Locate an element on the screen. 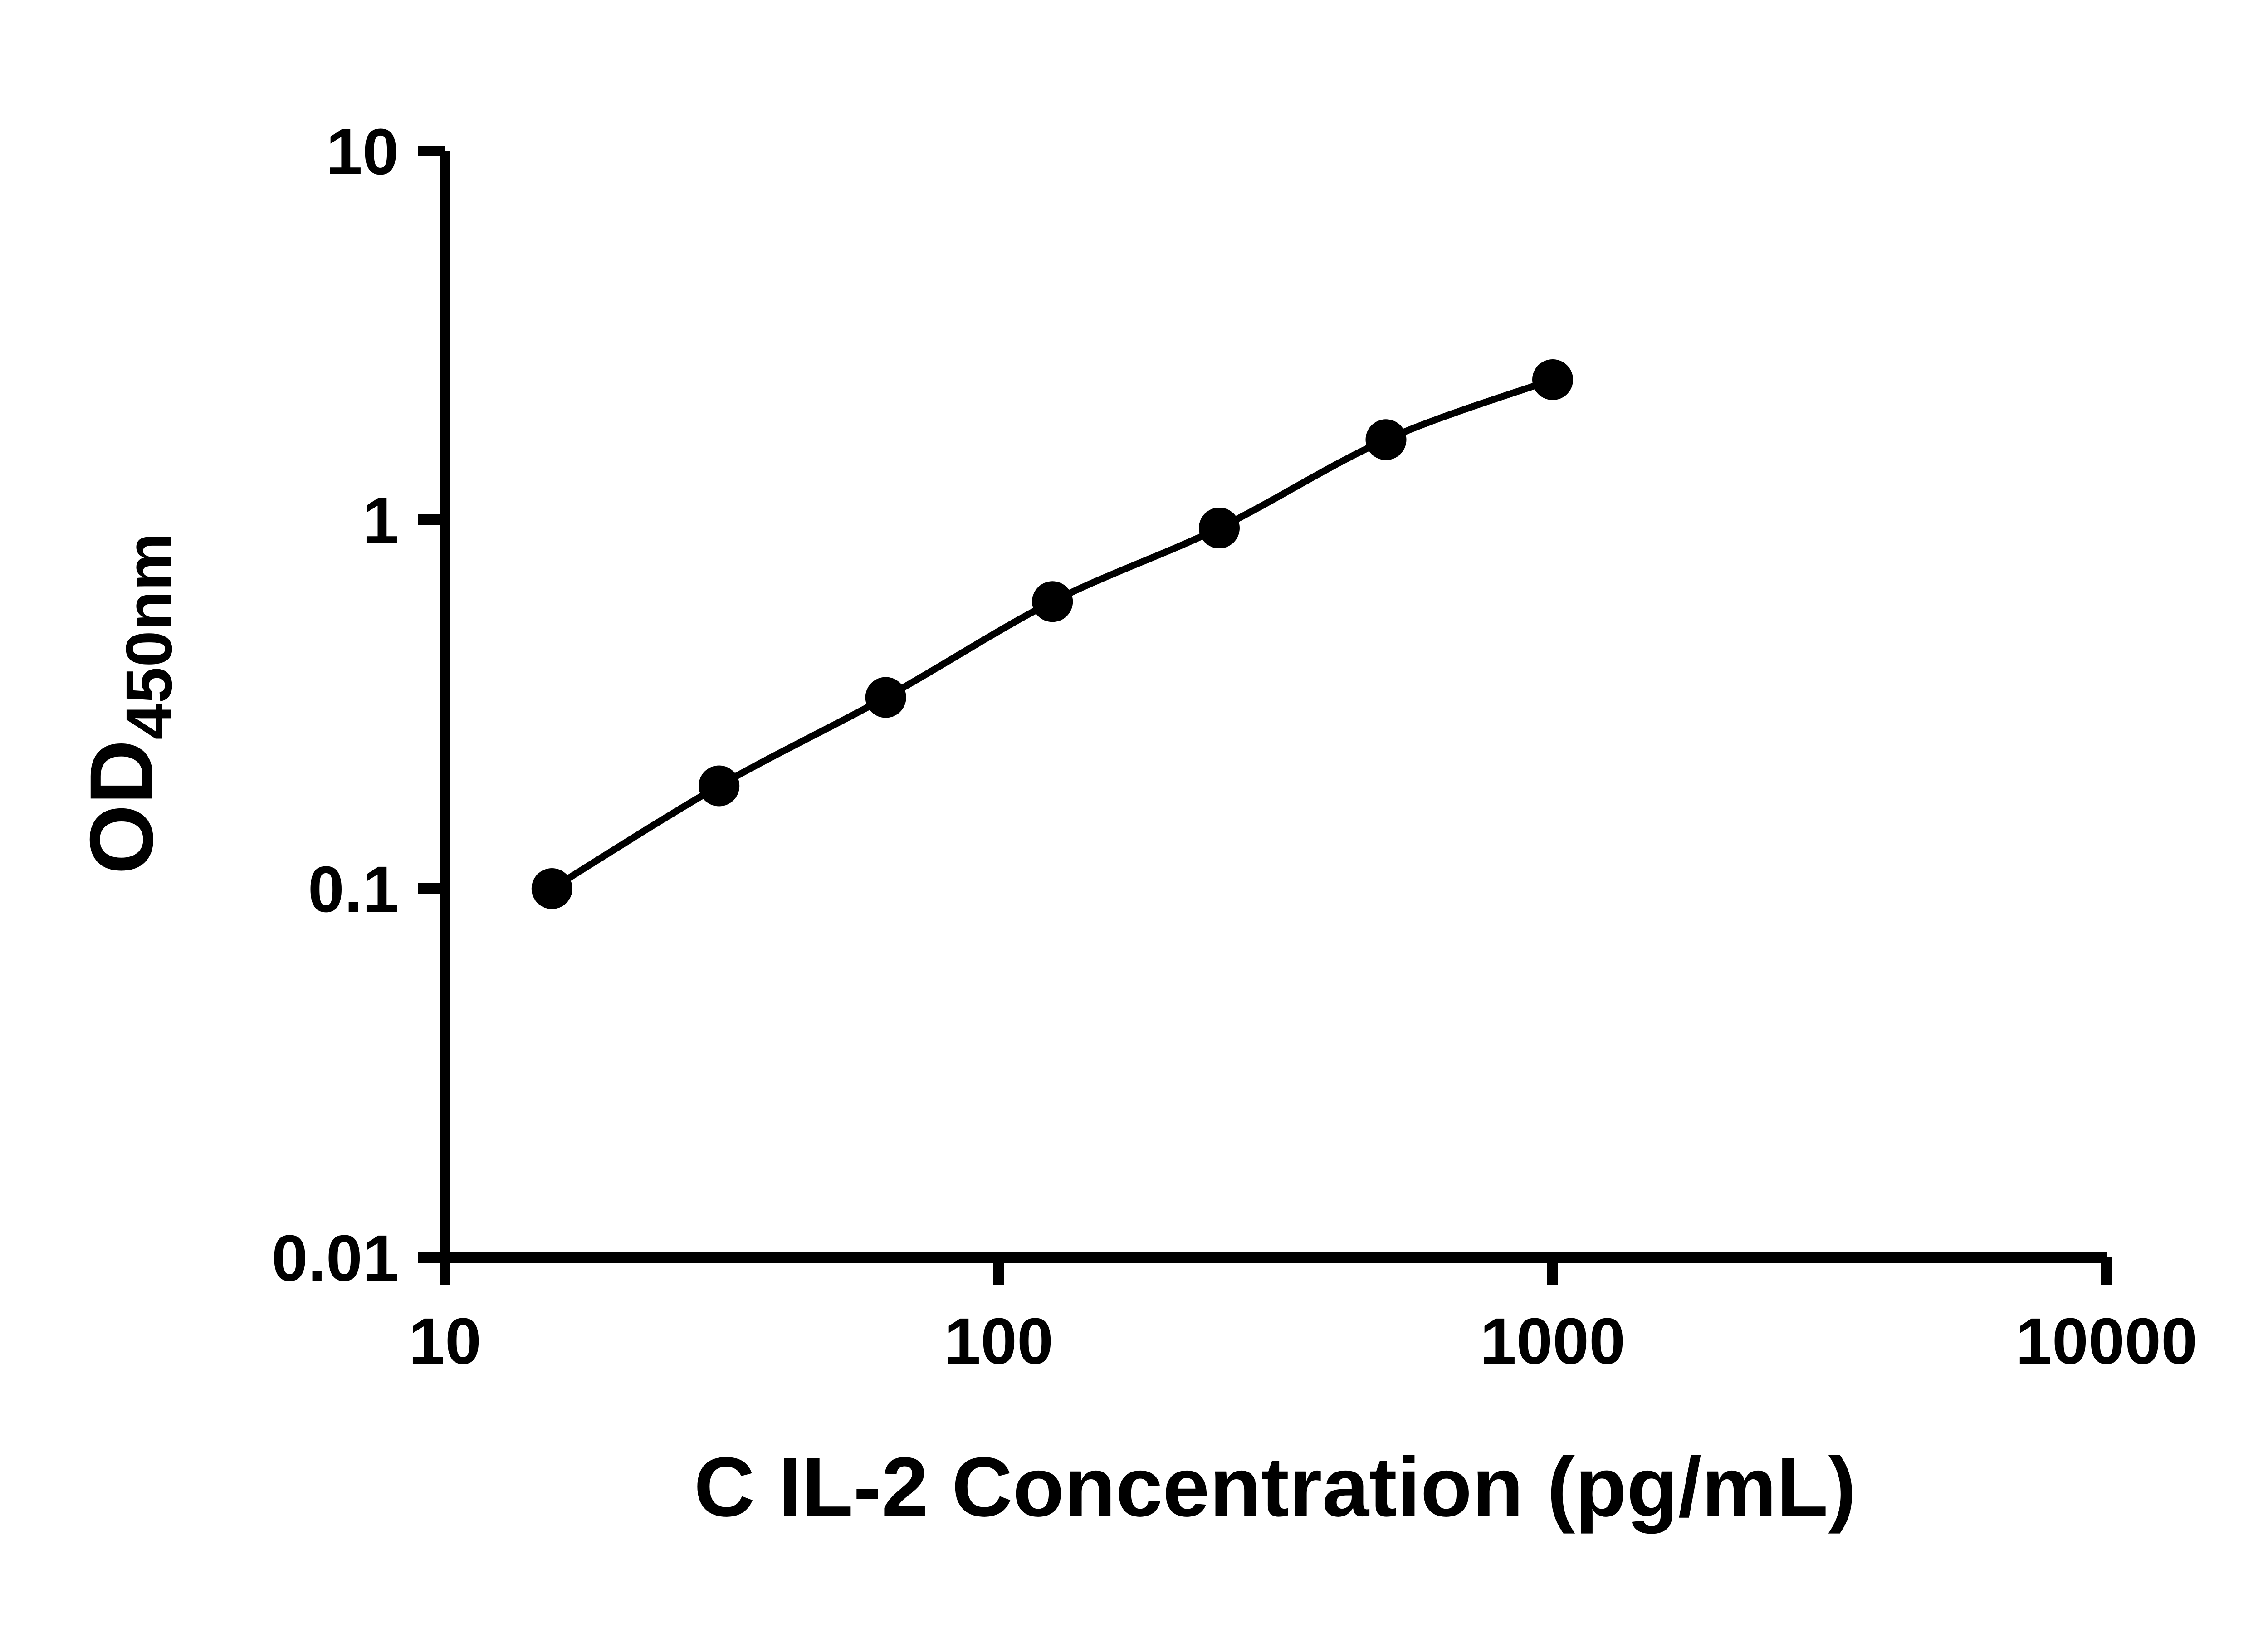 The image size is (2268, 1633). x-ticks is located at coordinates (1276, 1271).